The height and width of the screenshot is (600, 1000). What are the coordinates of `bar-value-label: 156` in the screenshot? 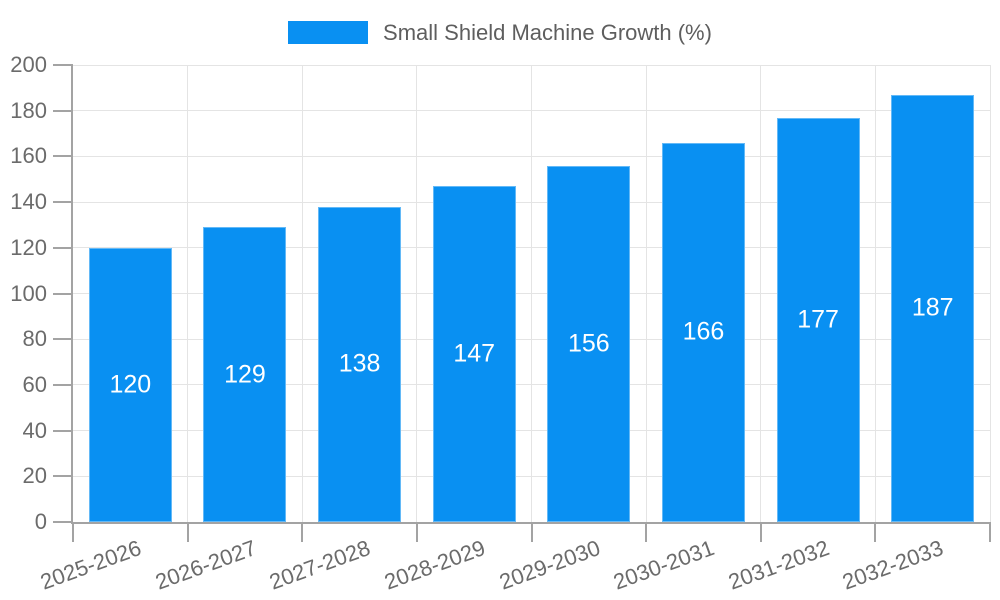 It's located at (588, 343).